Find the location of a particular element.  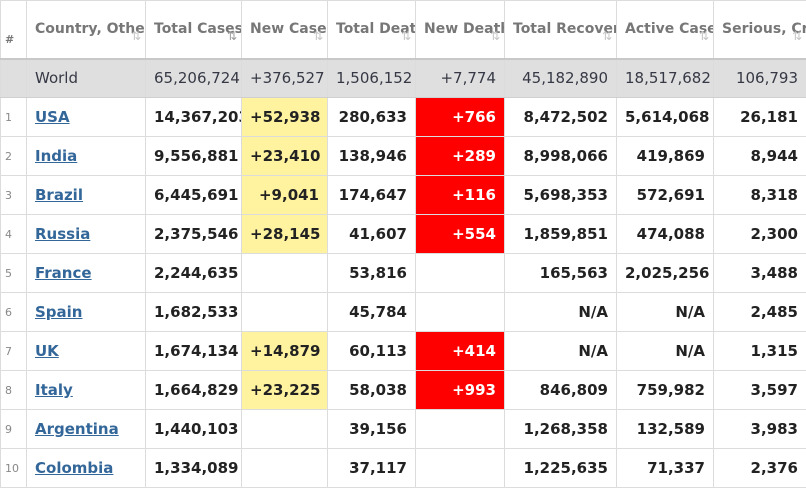

serious-critical-cell: 26,181 is located at coordinates (760, 117).